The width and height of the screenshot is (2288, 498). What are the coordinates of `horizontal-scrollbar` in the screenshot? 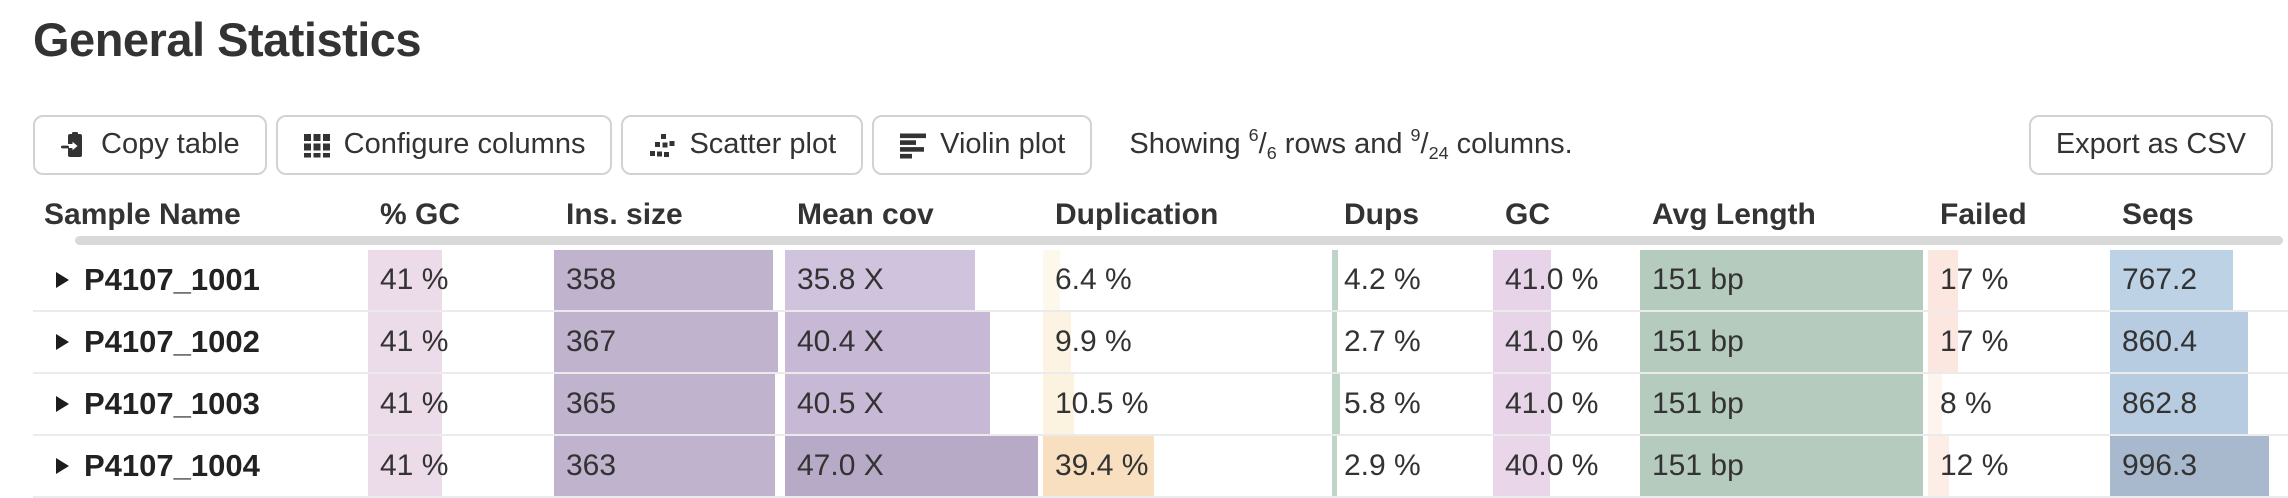 It's located at (1179, 240).